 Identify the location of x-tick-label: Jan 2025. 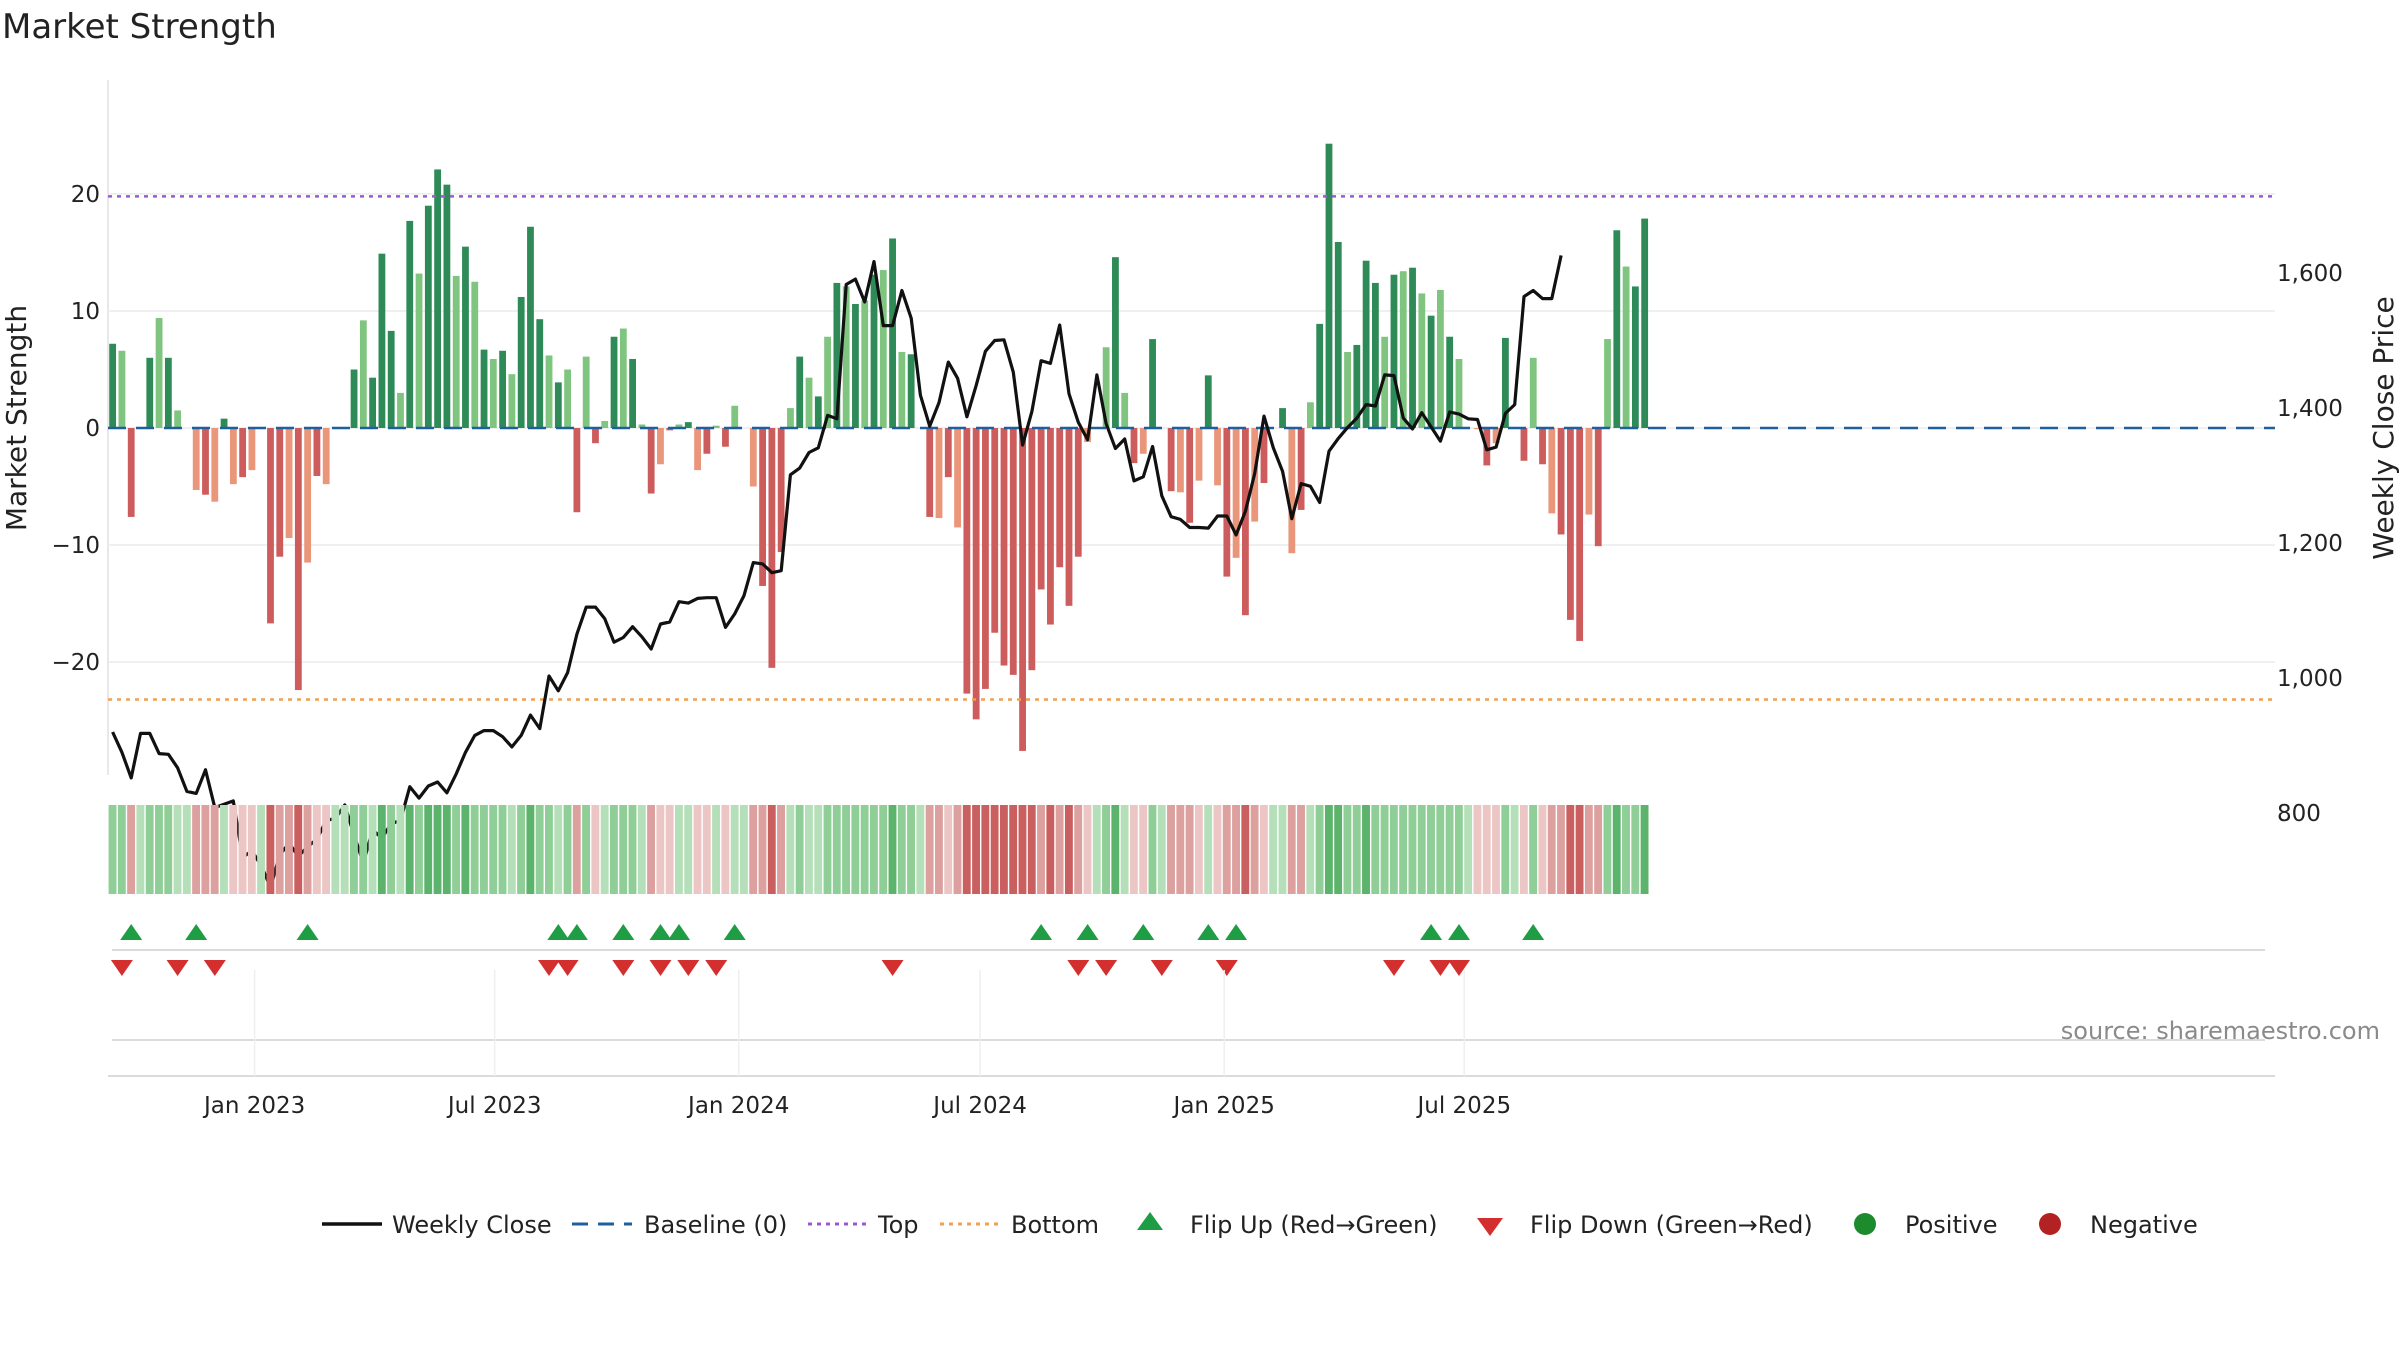
(1223, 1106).